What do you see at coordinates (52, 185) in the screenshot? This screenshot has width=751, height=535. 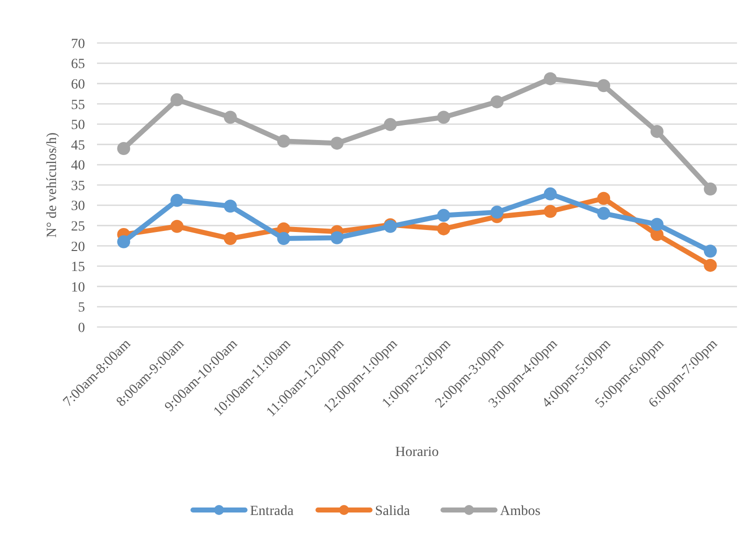 I see `y-axis-title: N° de vehículos/h)` at bounding box center [52, 185].